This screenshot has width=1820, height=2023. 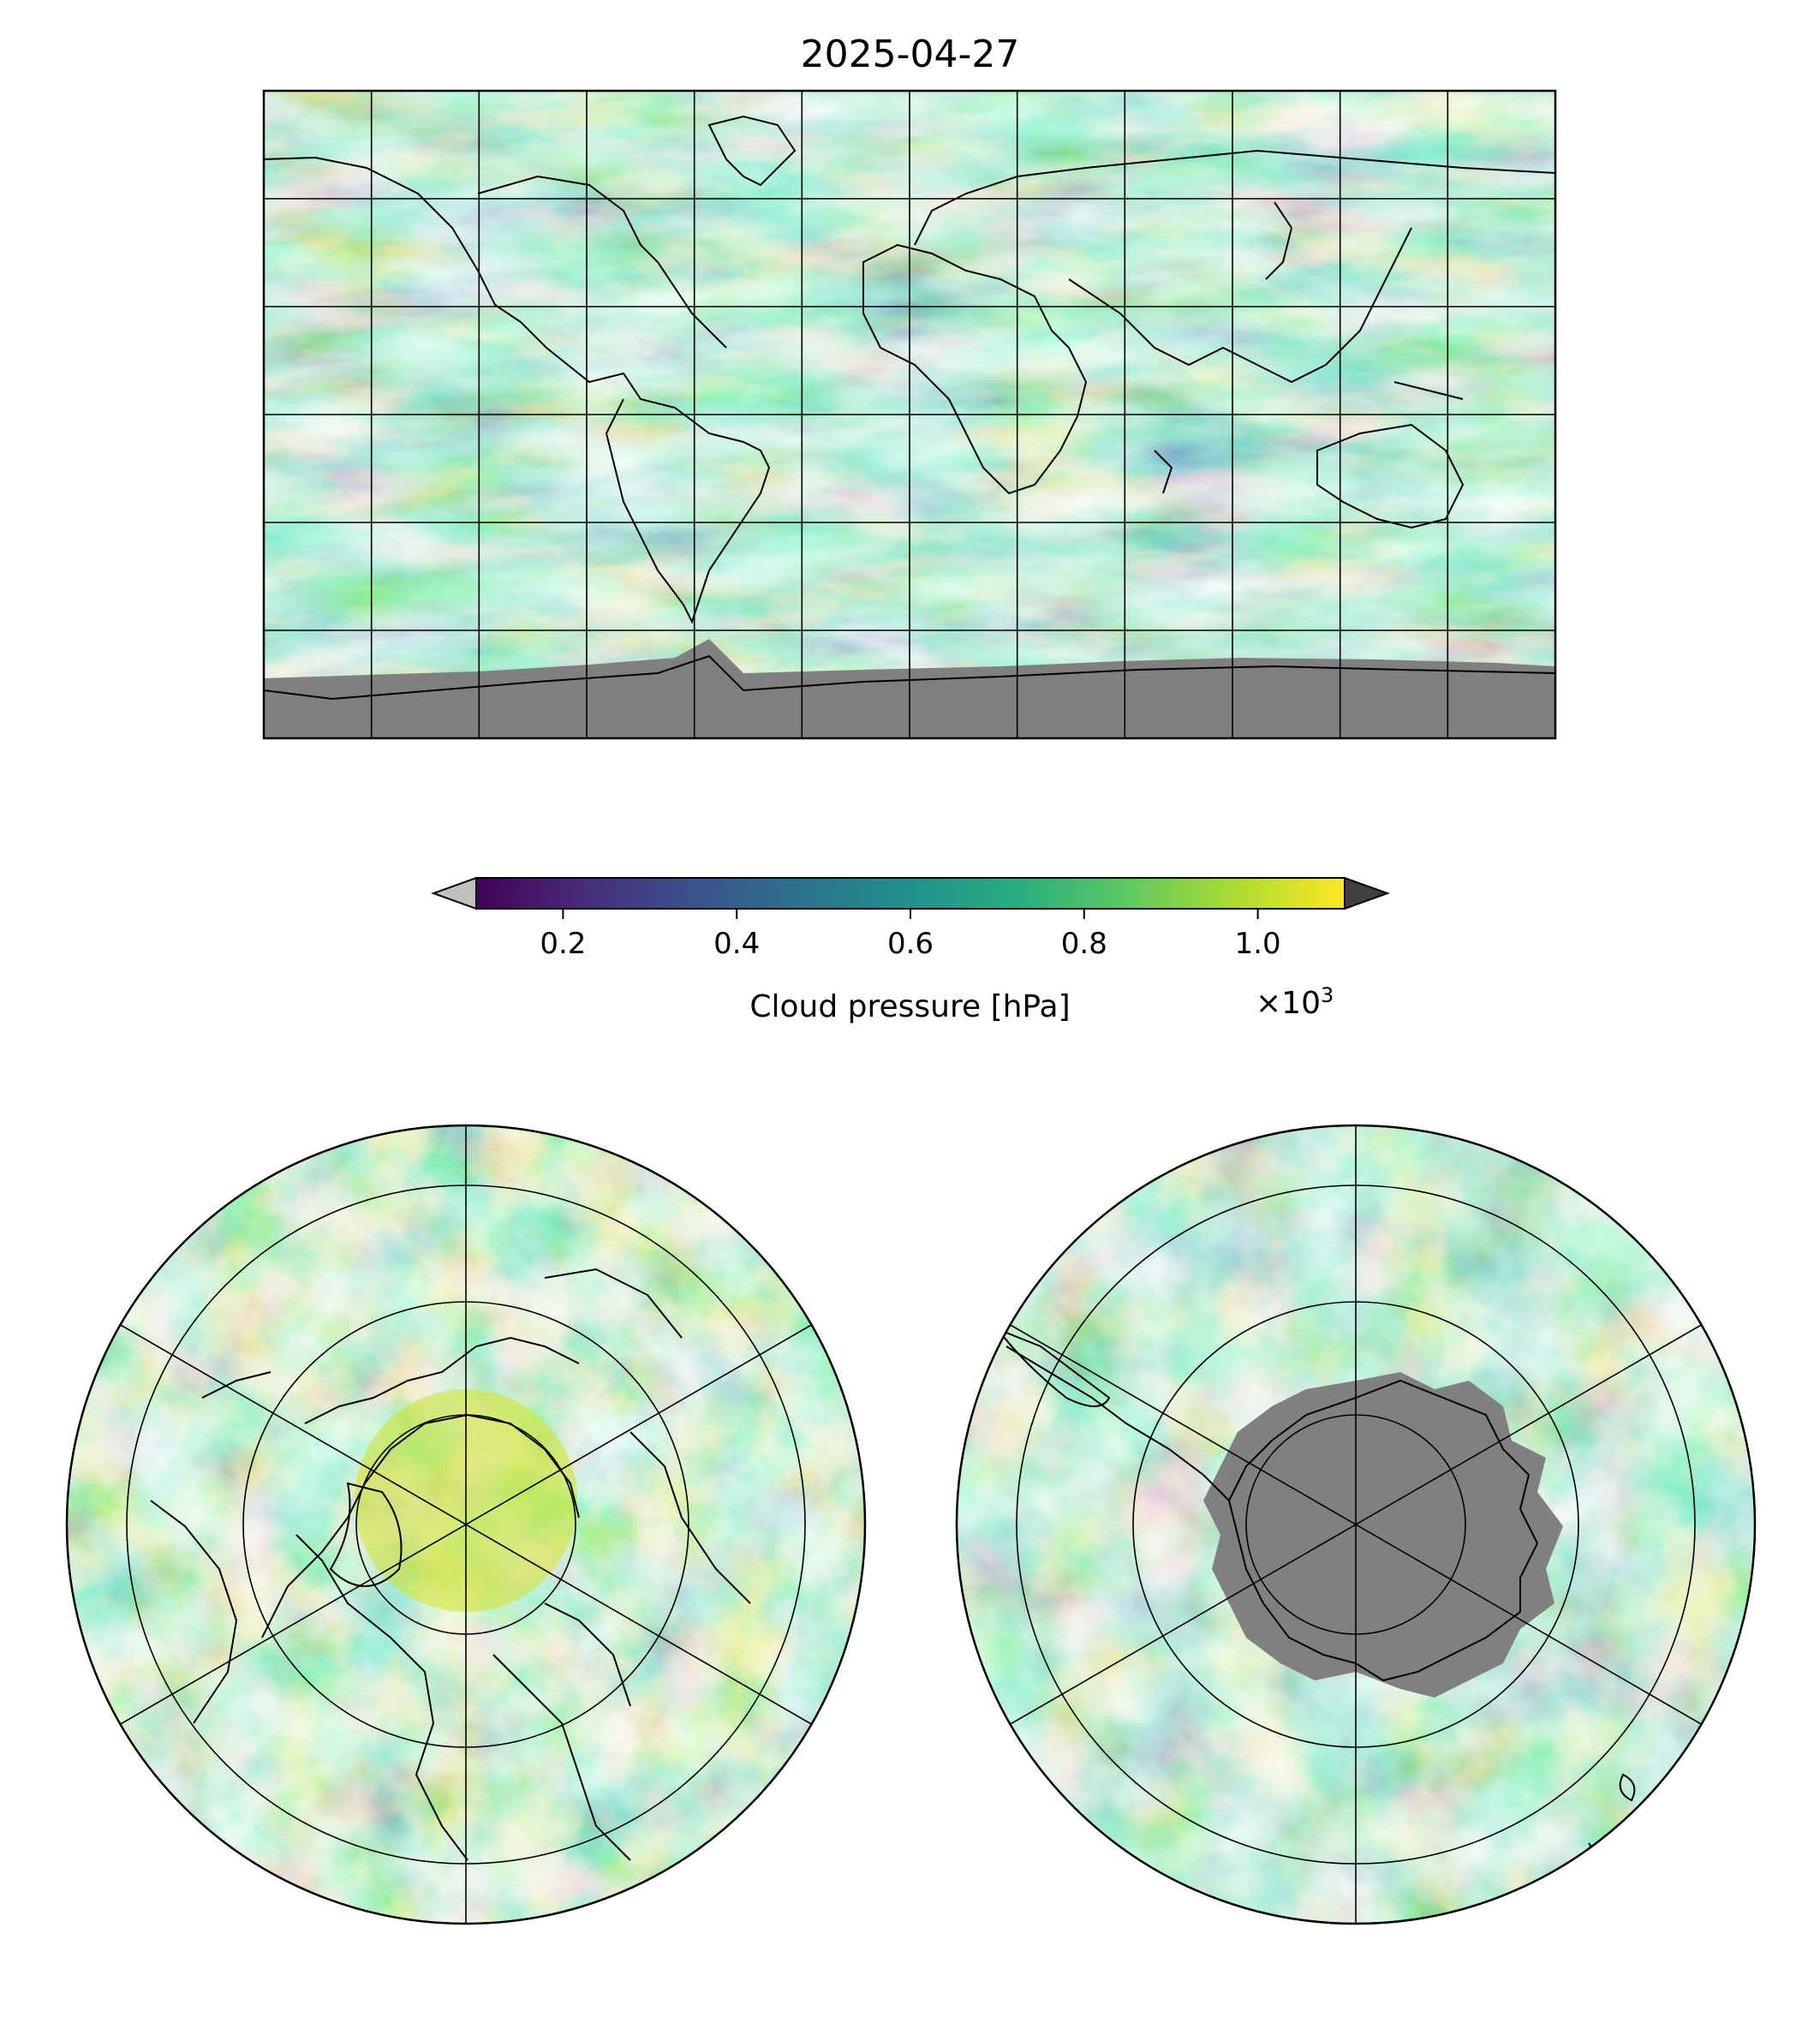 What do you see at coordinates (910, 54) in the screenshot?
I see `figure-title: 2025-04-27` at bounding box center [910, 54].